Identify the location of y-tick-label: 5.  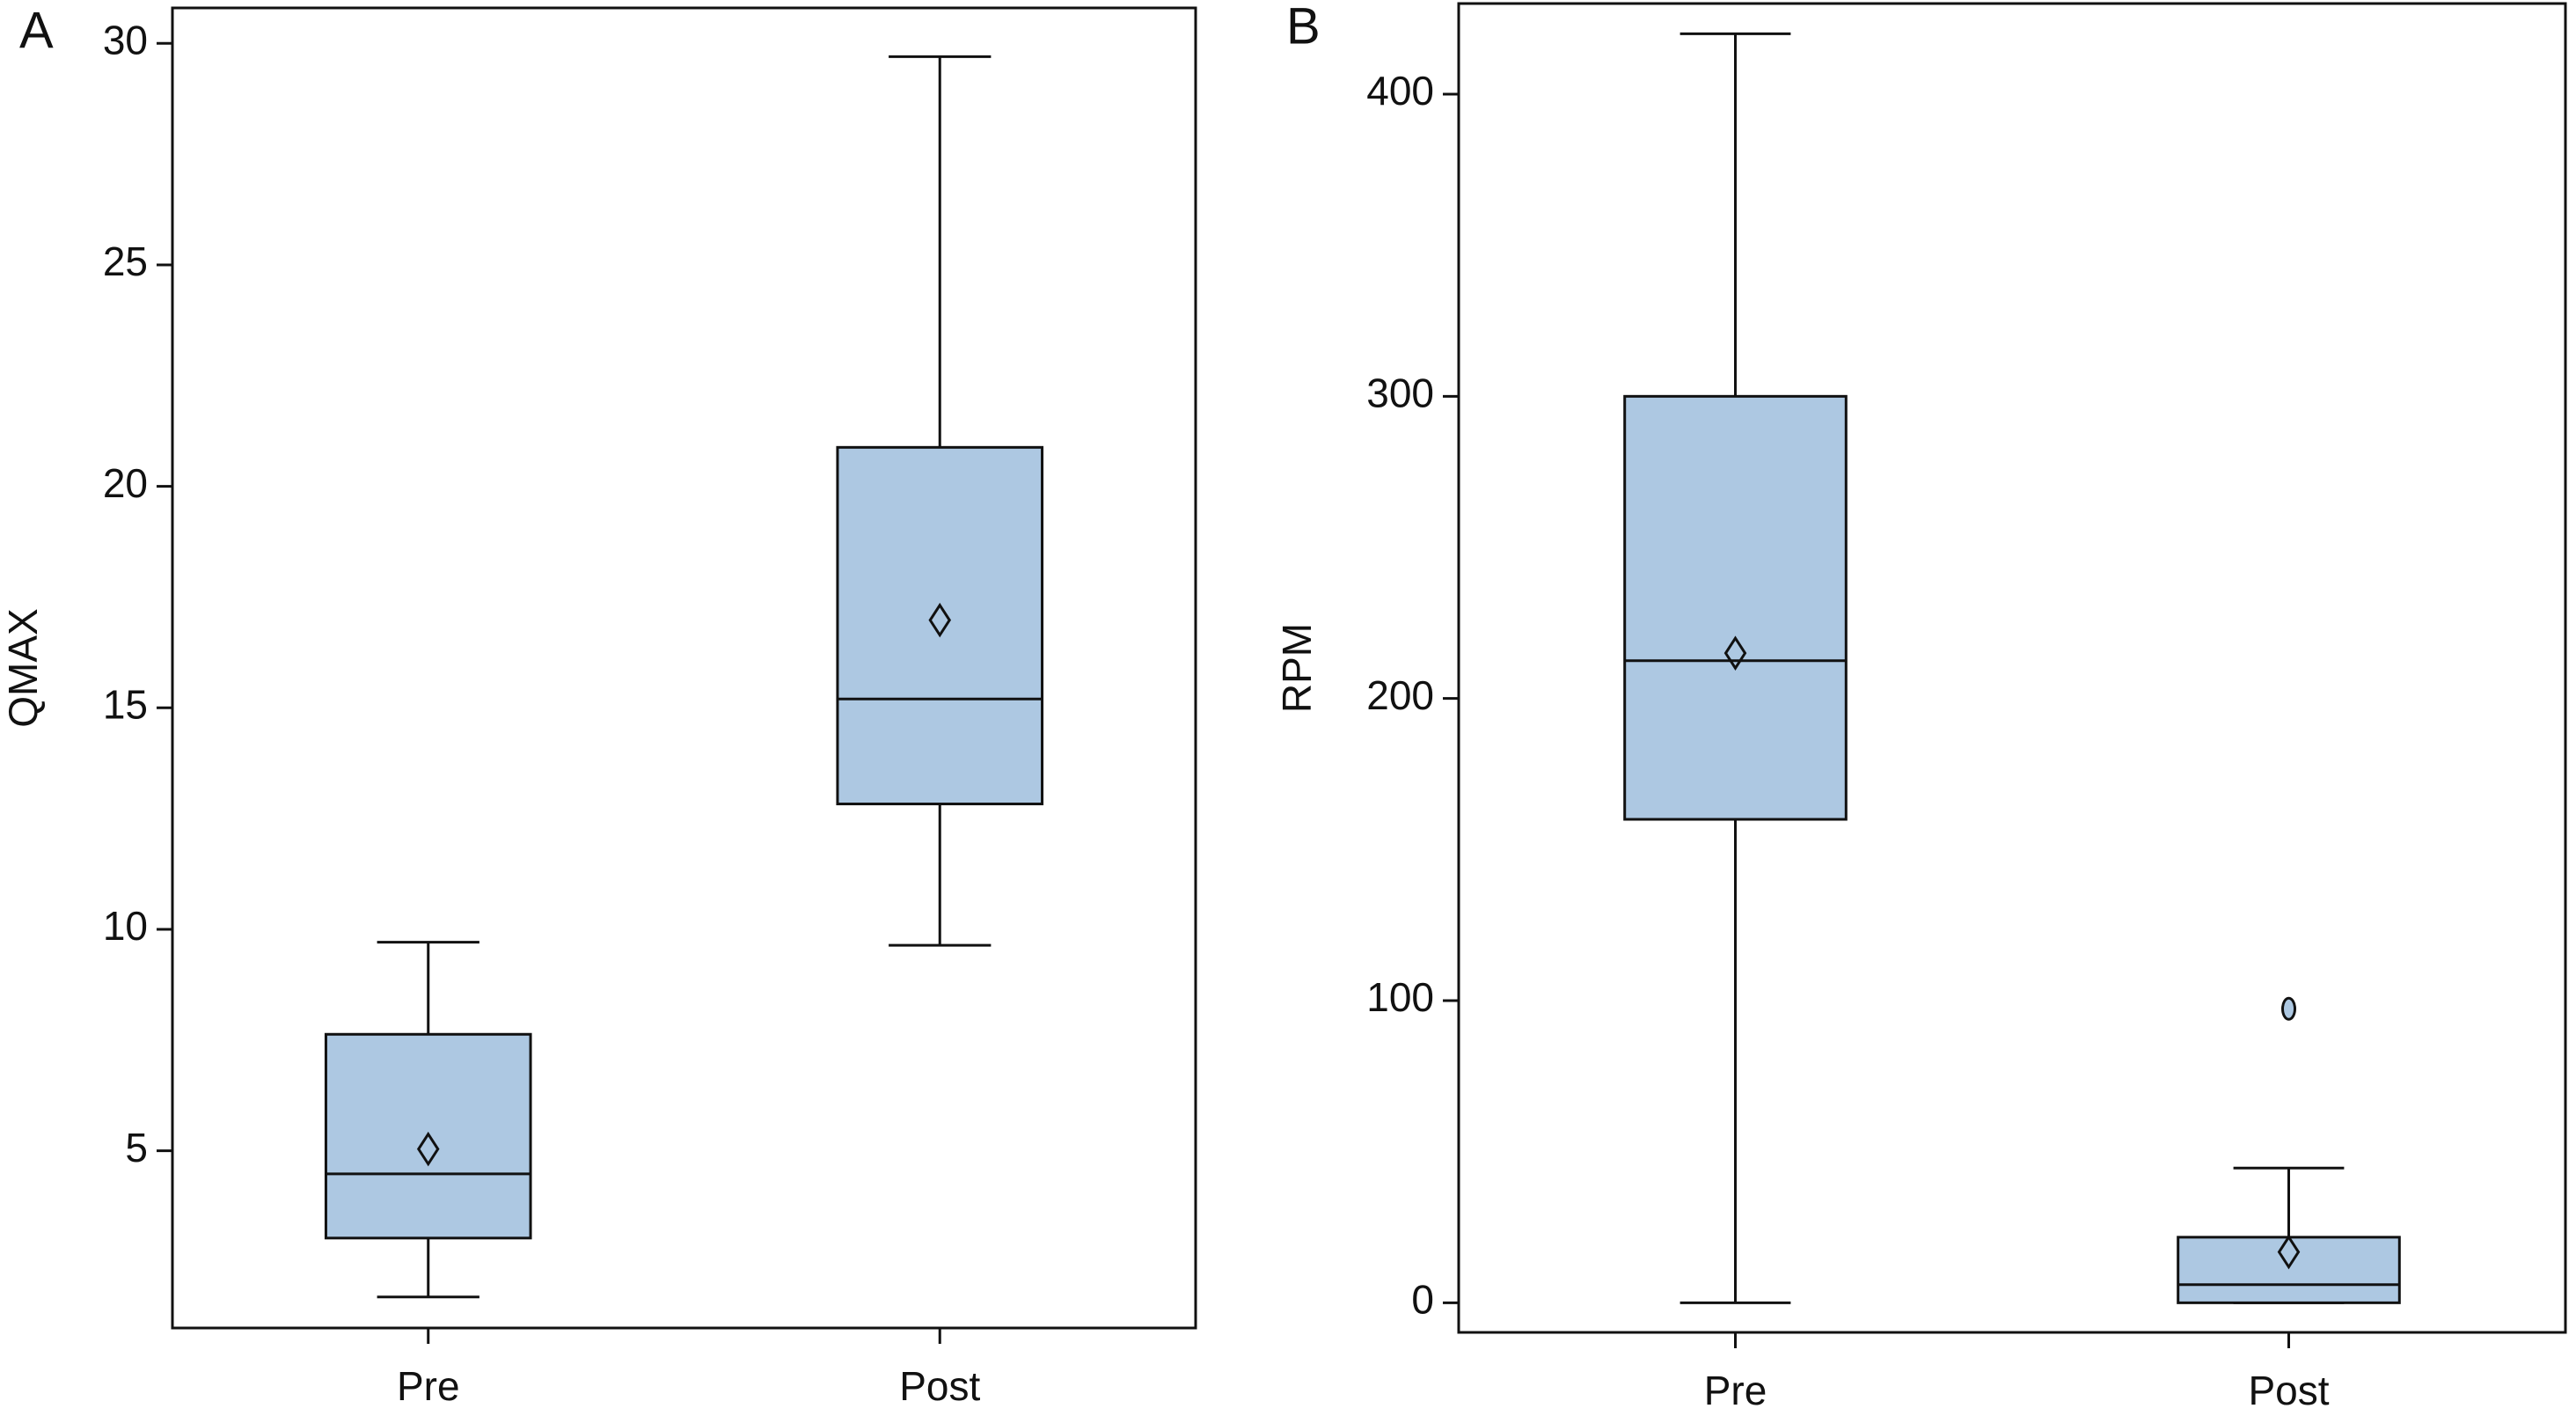
(136, 1147).